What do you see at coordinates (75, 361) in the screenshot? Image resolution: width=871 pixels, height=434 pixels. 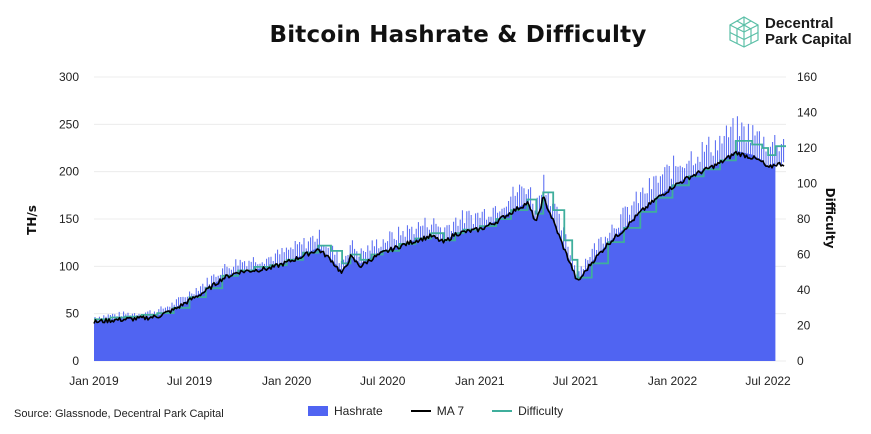 I see `y-tick-label: 0` at bounding box center [75, 361].